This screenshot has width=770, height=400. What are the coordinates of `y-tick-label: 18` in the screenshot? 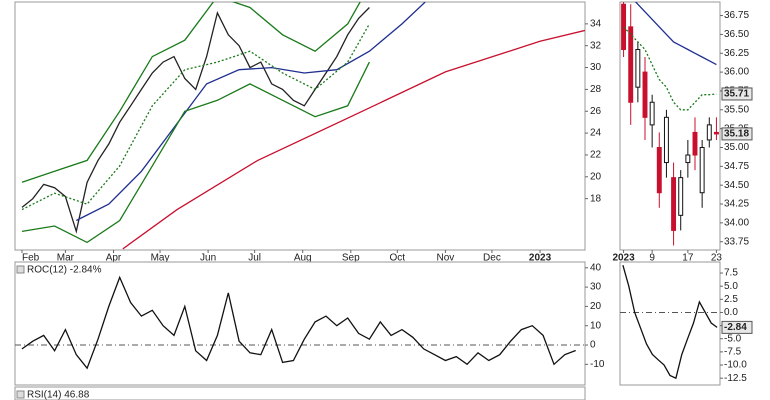 It's located at (596, 198).